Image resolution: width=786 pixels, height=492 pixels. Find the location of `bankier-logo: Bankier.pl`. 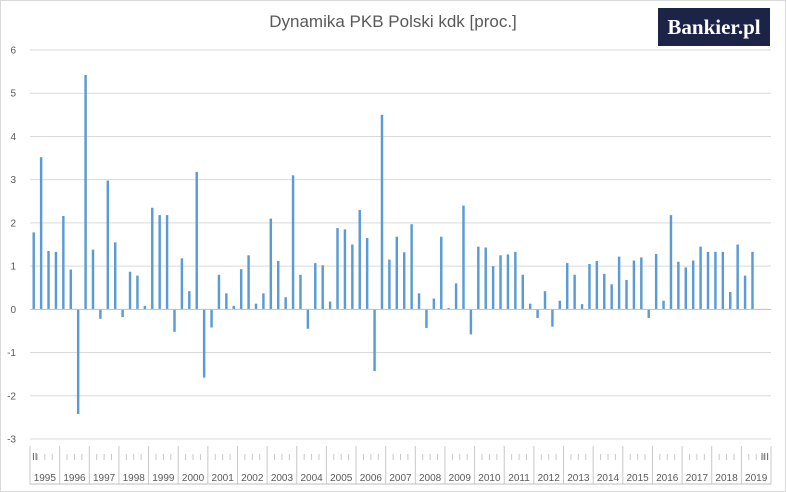

bankier-logo: Bankier.pl is located at coordinates (714, 27).